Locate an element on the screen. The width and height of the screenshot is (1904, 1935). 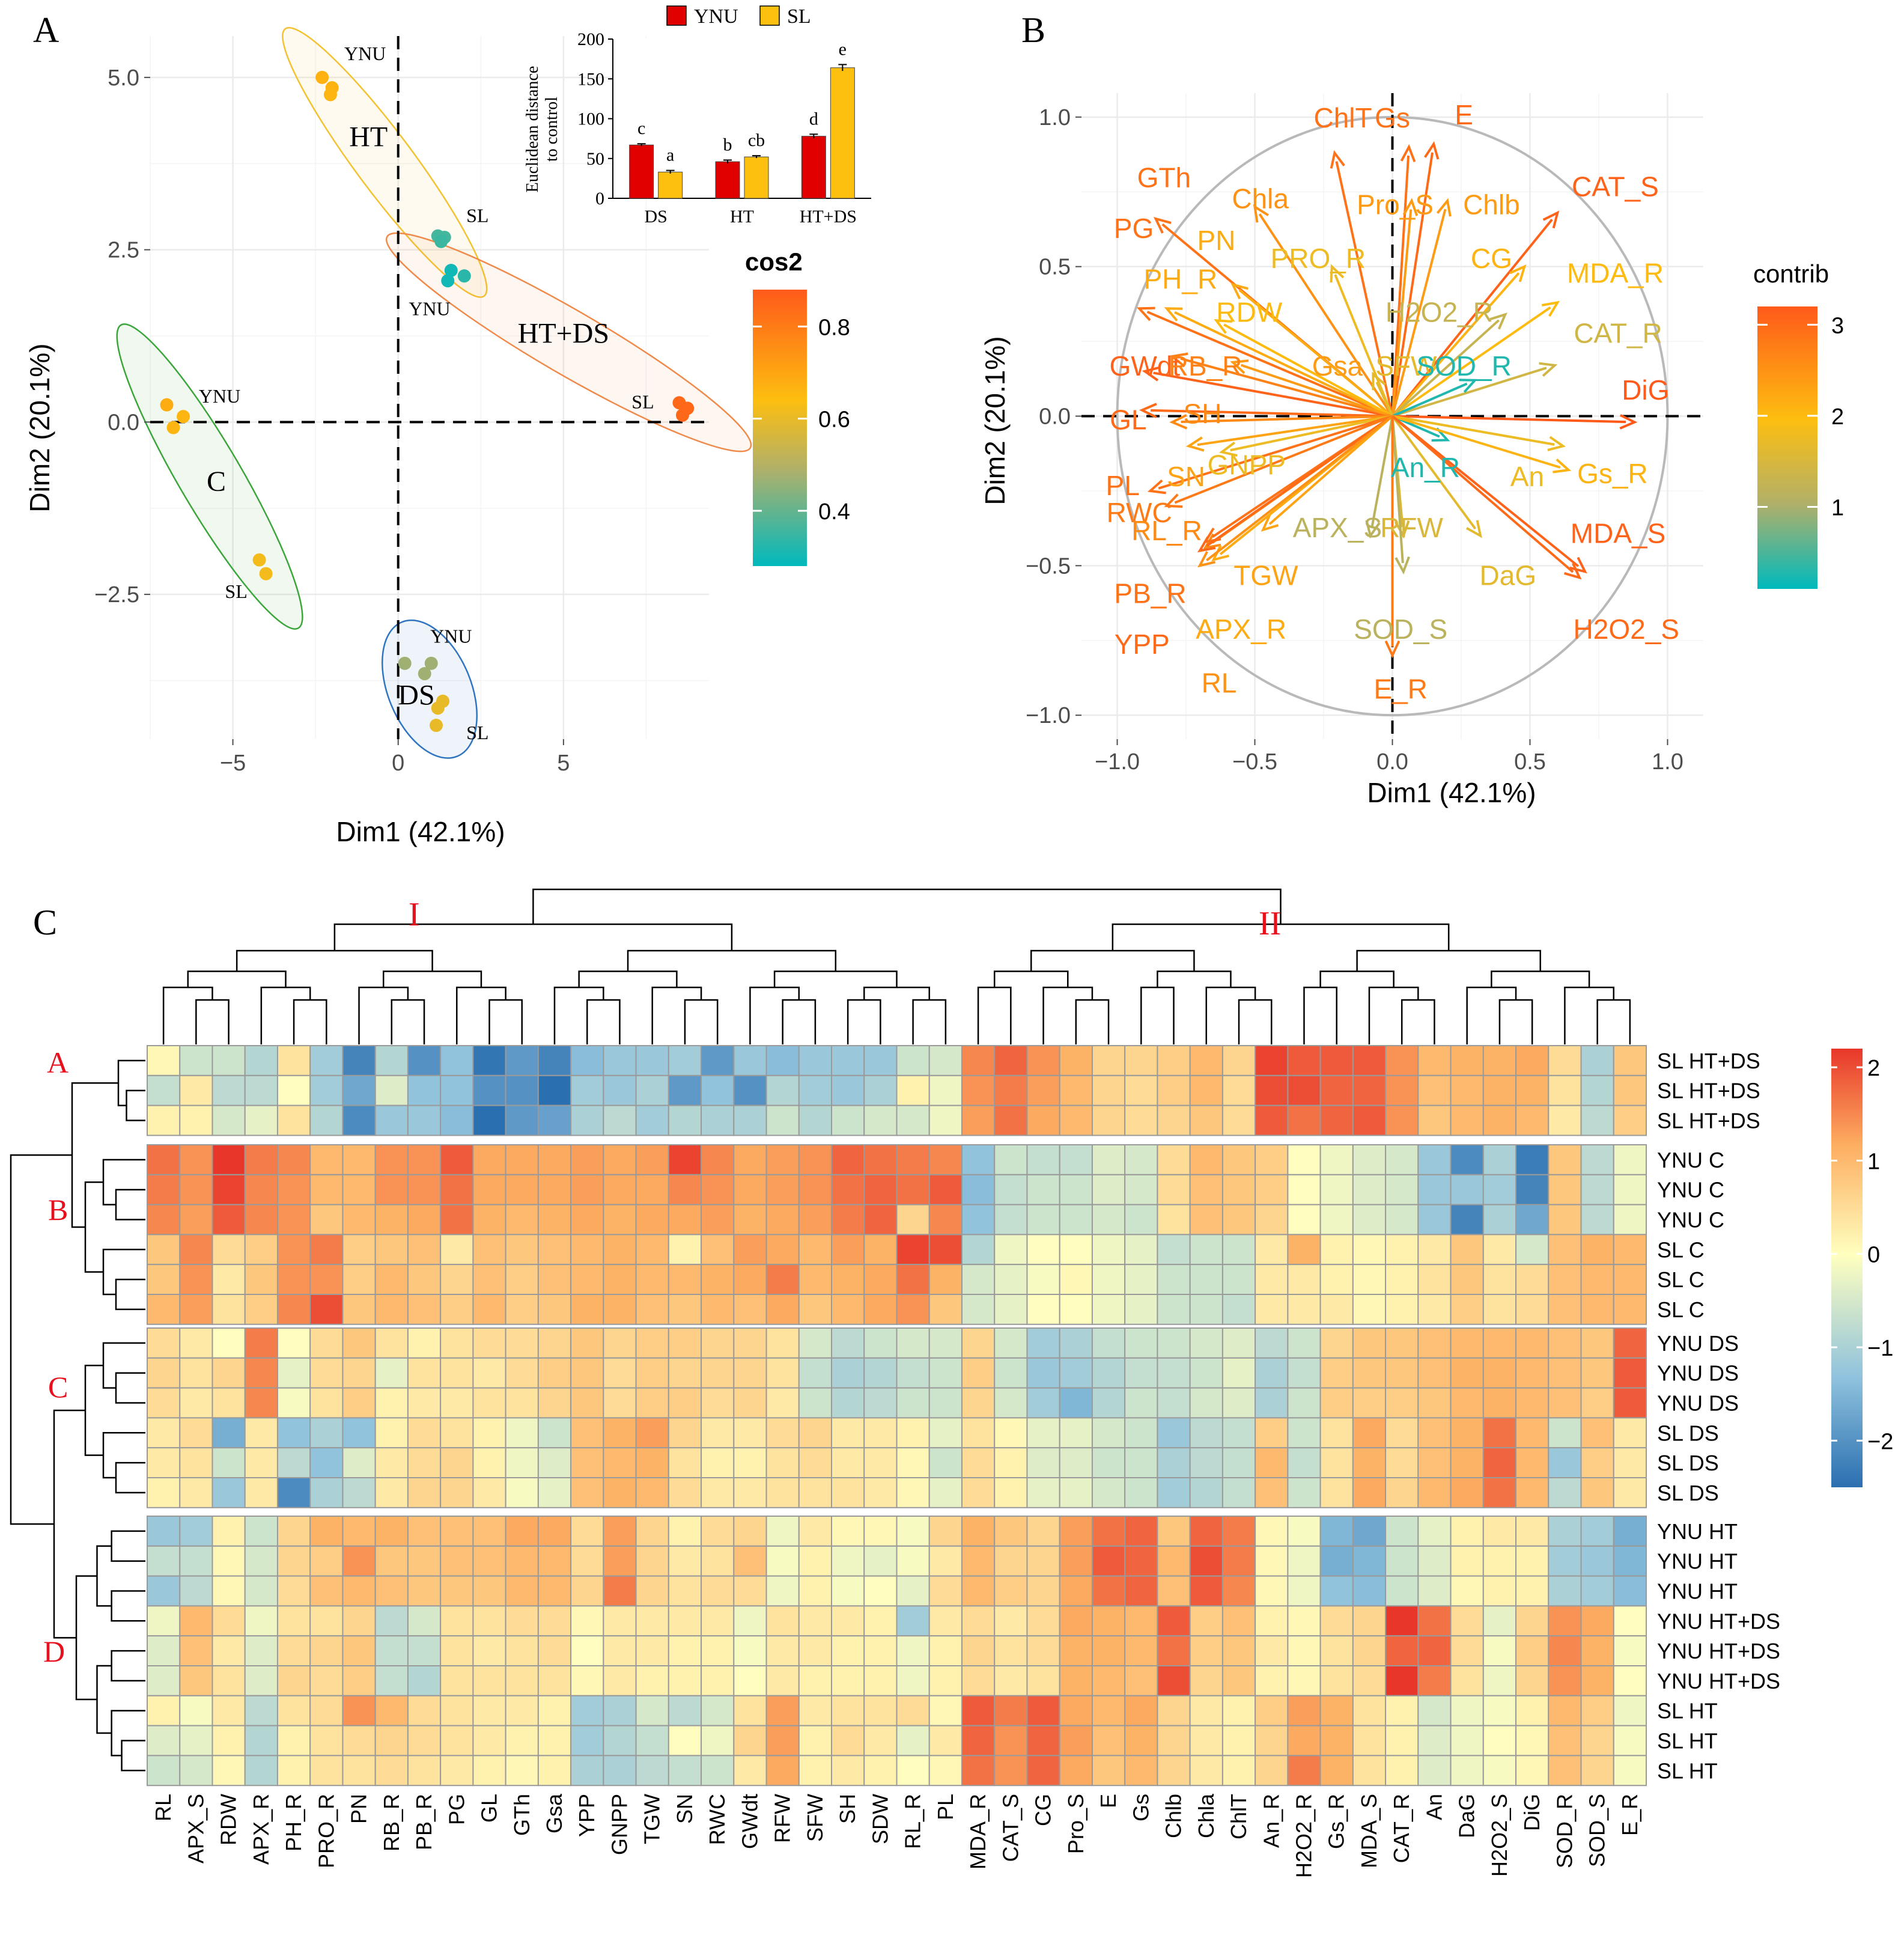
column-label: RL_R is located at coordinates (913, 1822).